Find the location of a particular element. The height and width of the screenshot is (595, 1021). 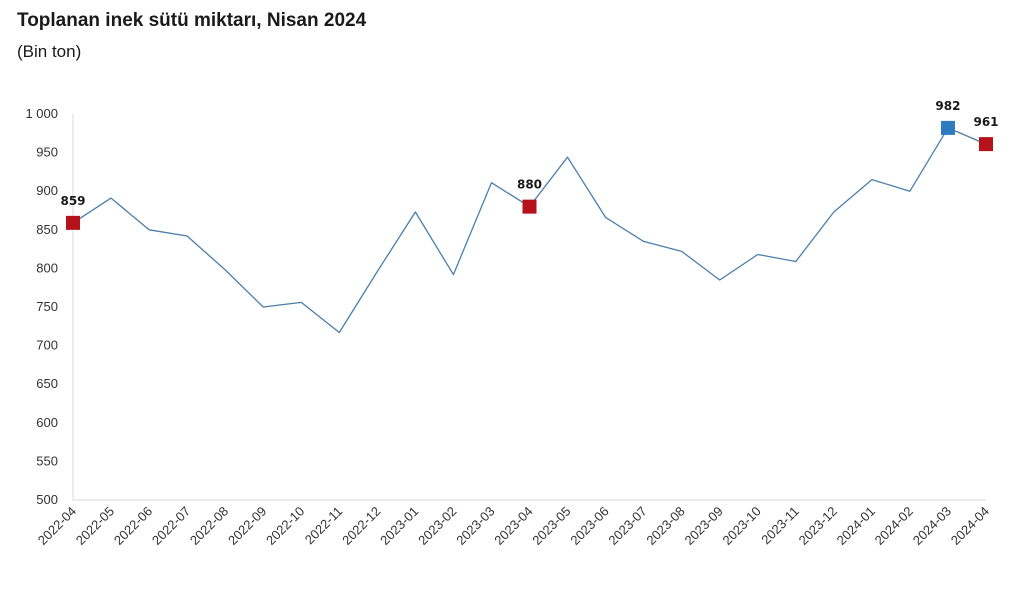

chart-title: Toplanan inek sütü miktarı, Nisan 2024 is located at coordinates (192, 20).